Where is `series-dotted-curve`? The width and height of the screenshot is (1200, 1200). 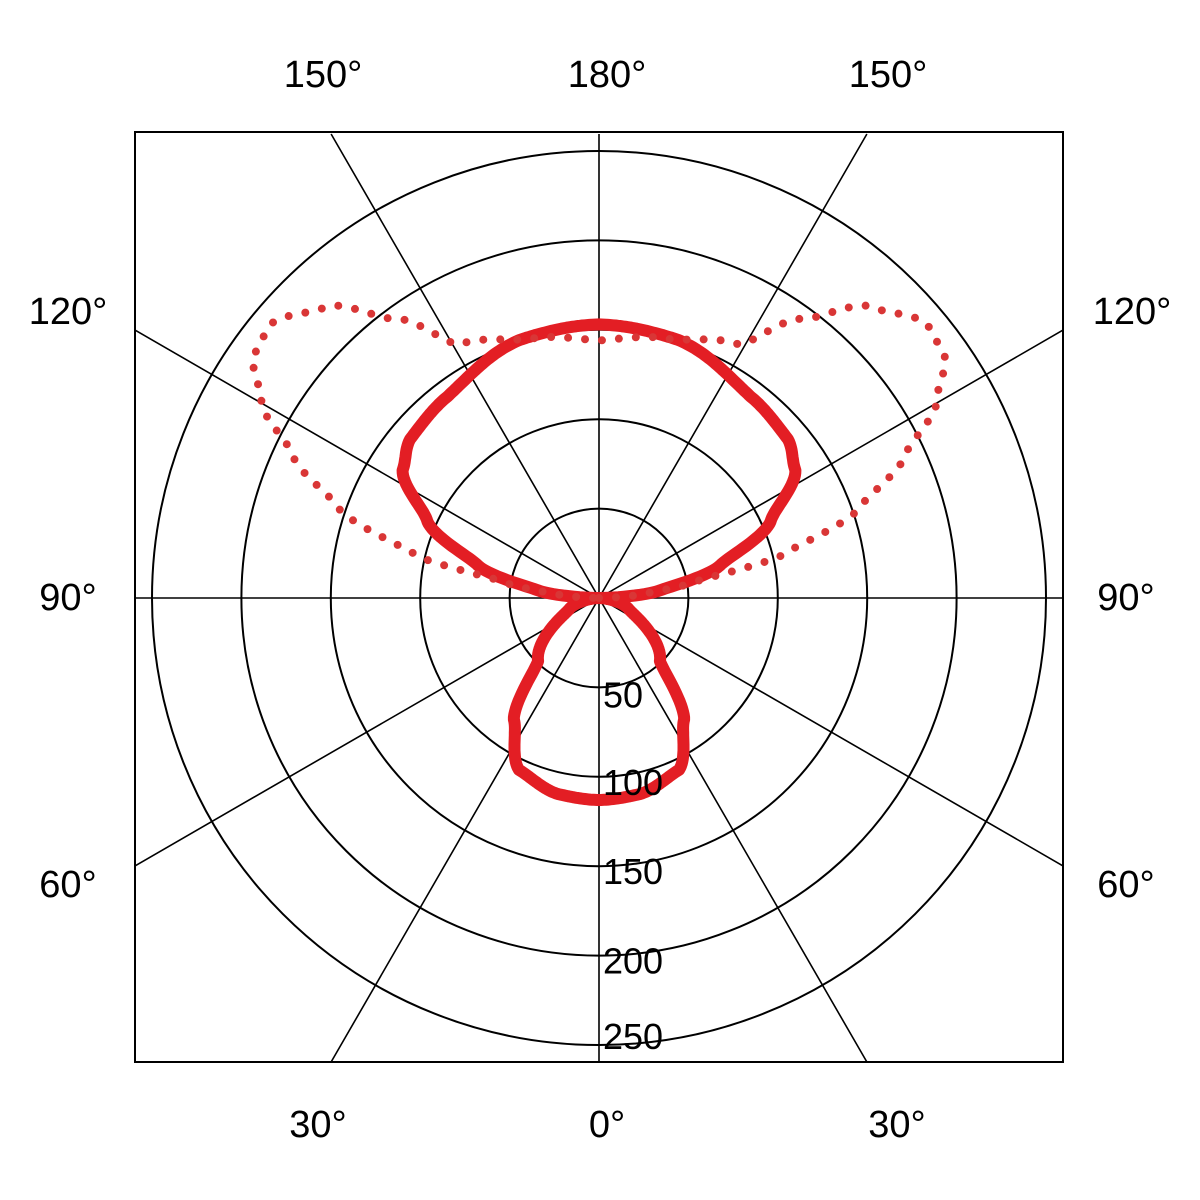
series-dotted-curve is located at coordinates (599, 451).